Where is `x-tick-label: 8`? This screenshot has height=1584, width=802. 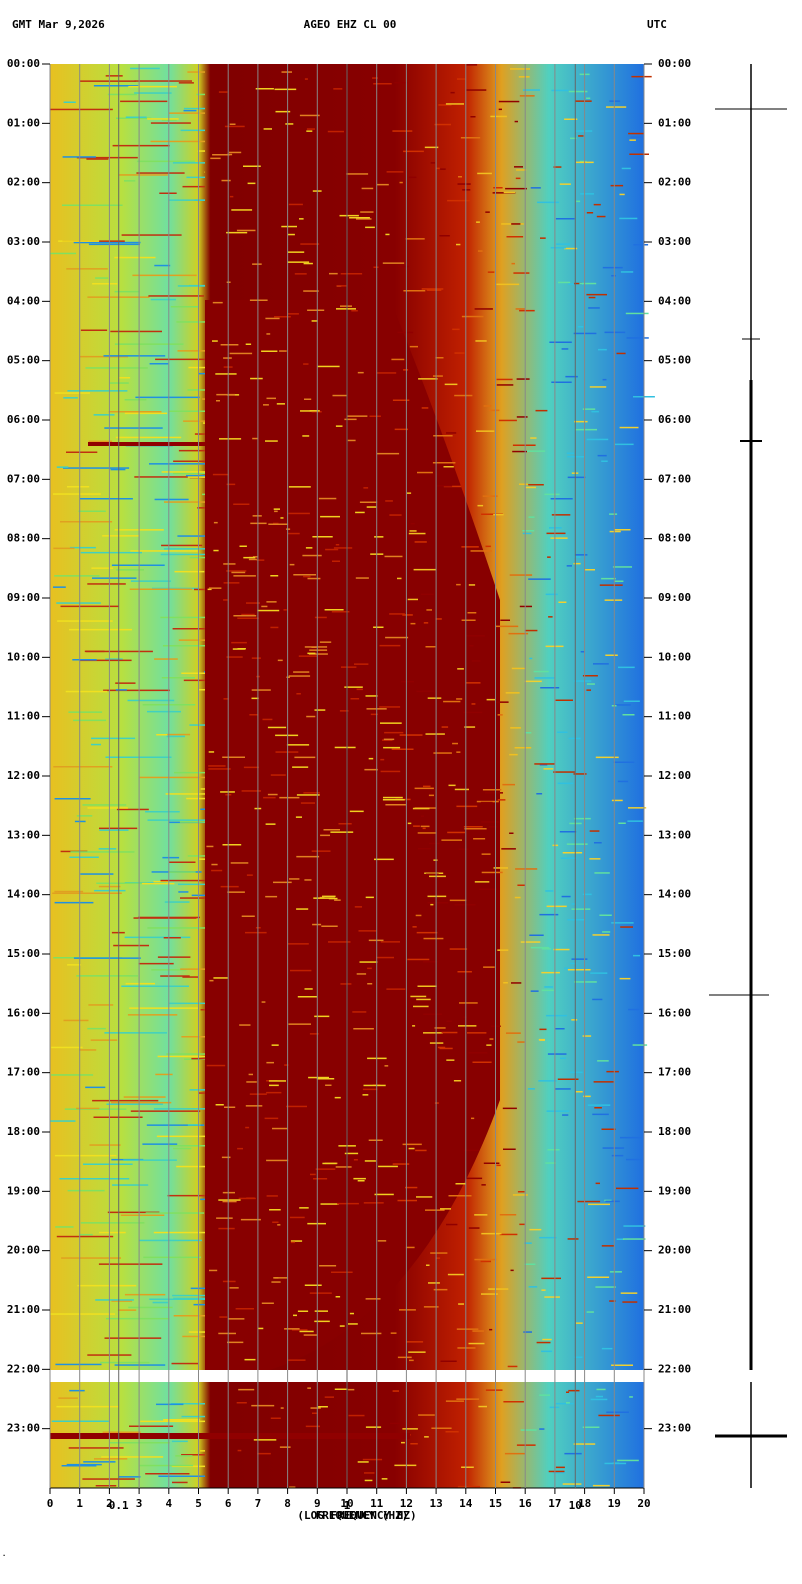
x-tick-label: 8 is located at coordinates (287, 1503).